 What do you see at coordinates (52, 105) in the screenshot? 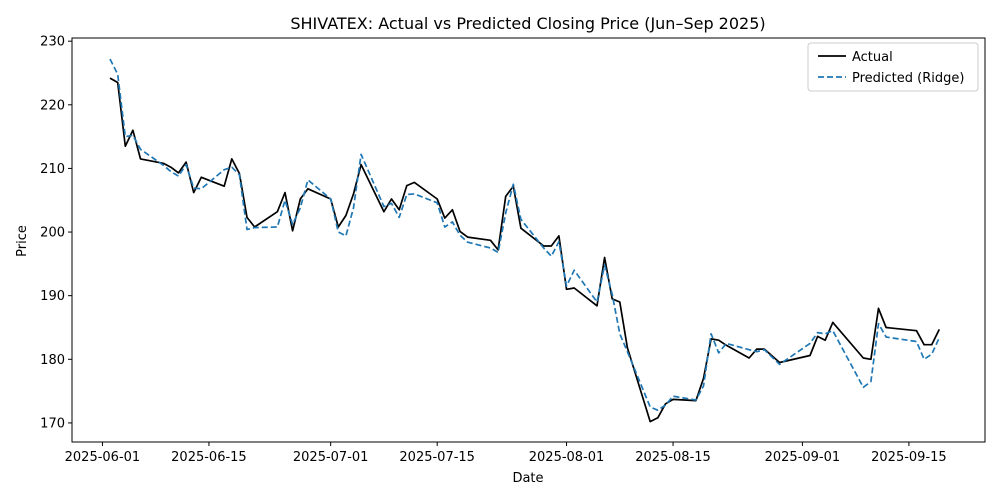
I see `y-tick-label: 220` at bounding box center [52, 105].